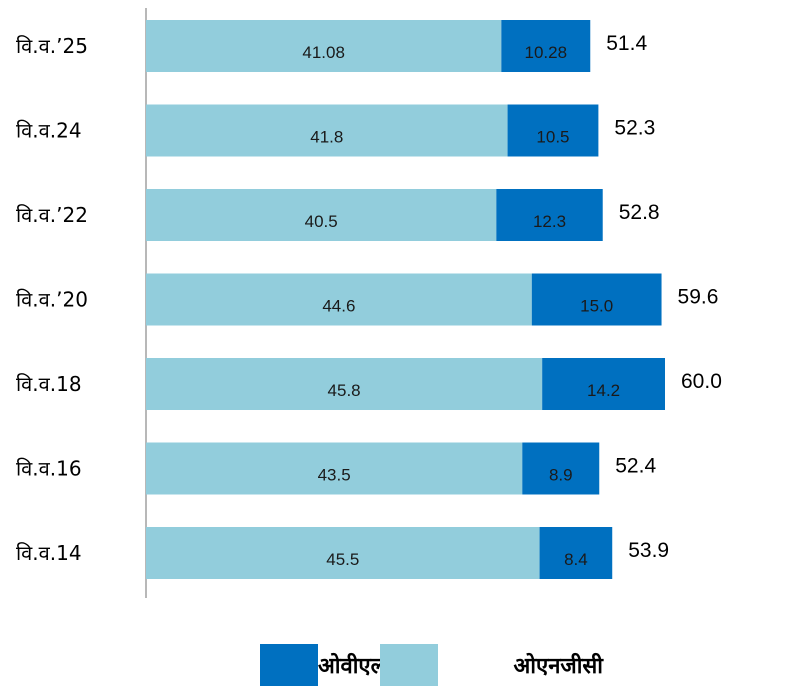 The height and width of the screenshot is (686, 793). I want to click on data-label-ongc: 40.5, so click(321, 221).